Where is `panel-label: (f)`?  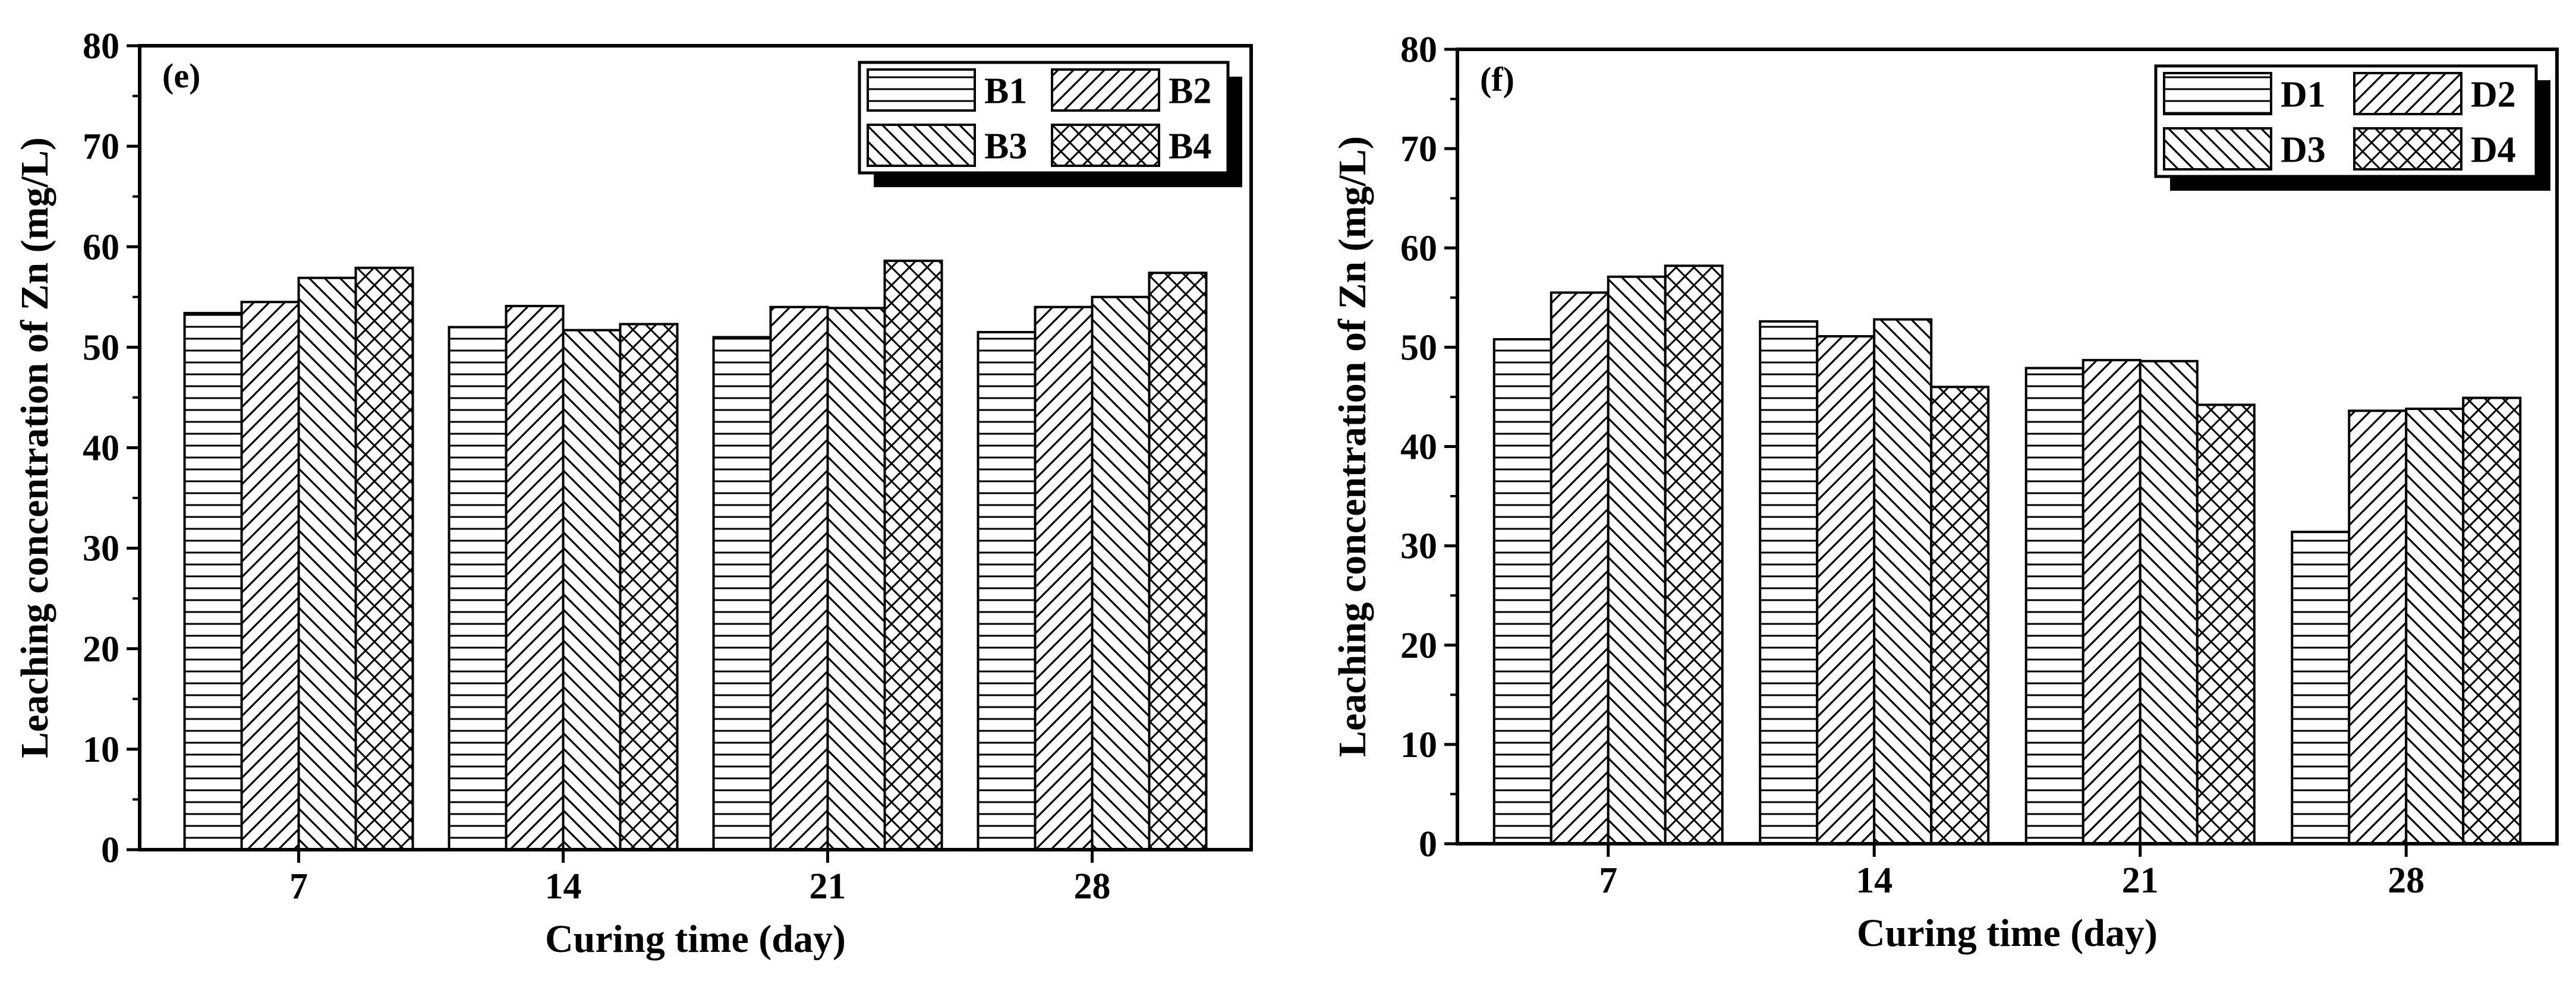 panel-label: (f) is located at coordinates (1497, 79).